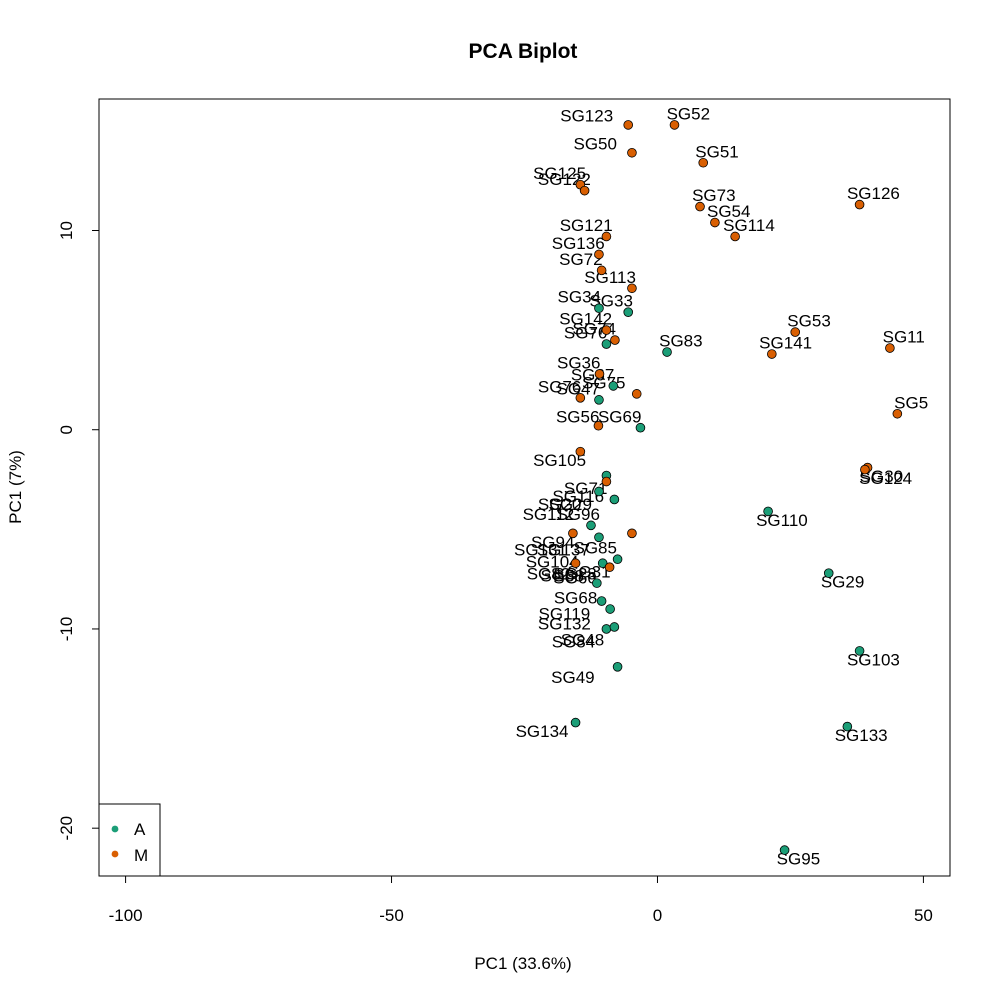 This screenshot has width=1000, height=1000. What do you see at coordinates (575, 598) in the screenshot?
I see `point-label: SG68` at bounding box center [575, 598].